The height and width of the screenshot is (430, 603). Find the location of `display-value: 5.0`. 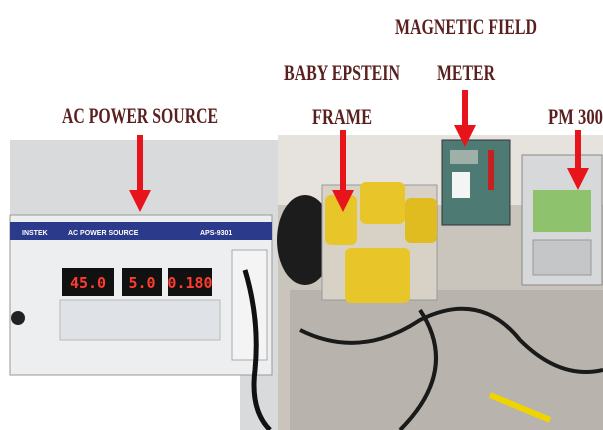

display-value: 5.0 is located at coordinates (141, 283).